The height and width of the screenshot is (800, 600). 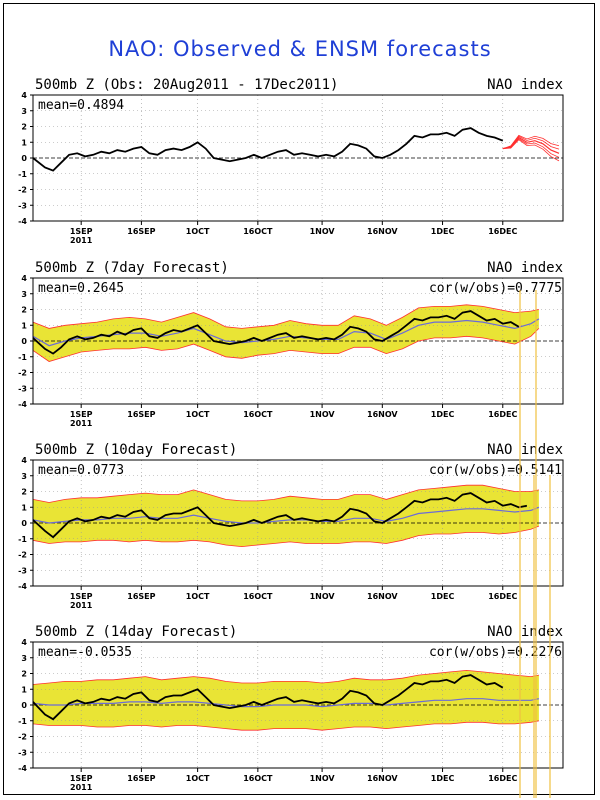 I want to click on stat-mean: mean=0.0773, so click(x=81, y=470).